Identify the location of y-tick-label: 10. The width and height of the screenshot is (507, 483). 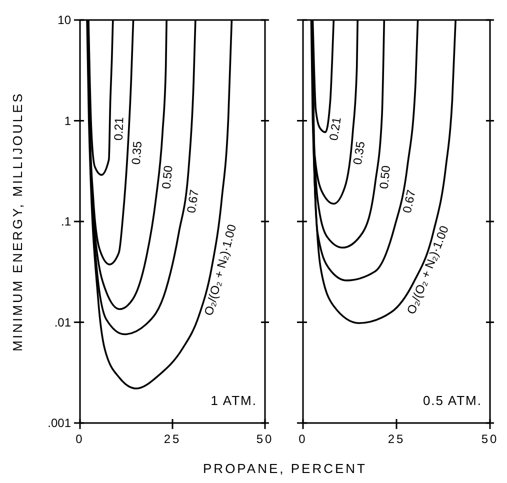
(65, 20).